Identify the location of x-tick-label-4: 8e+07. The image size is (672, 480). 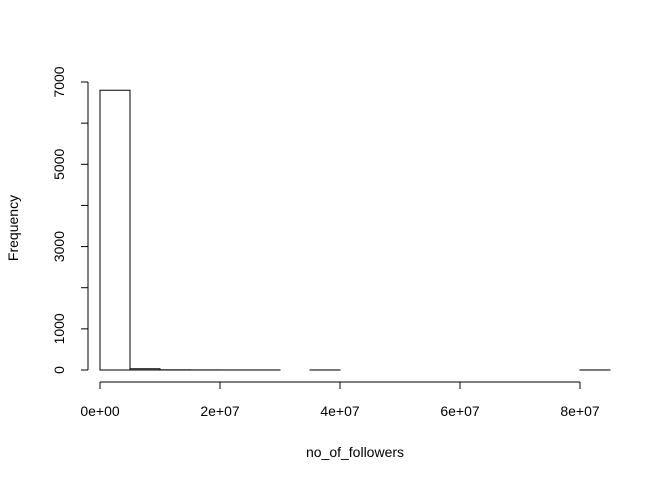
(580, 411).